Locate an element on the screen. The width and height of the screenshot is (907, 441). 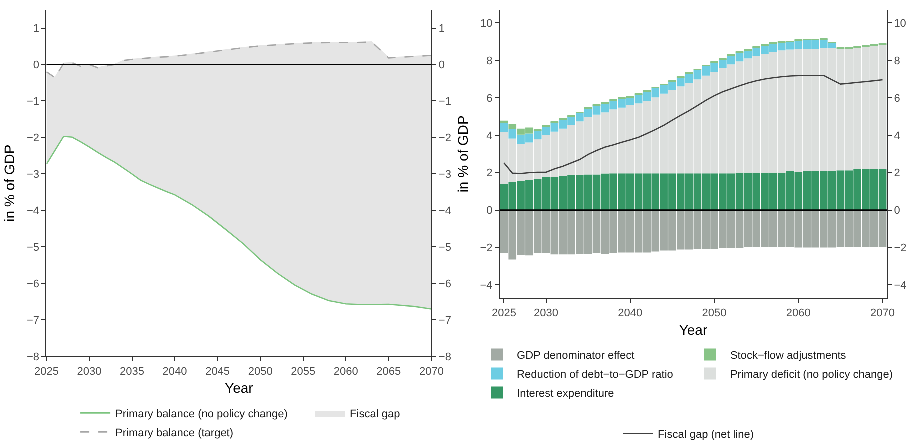
x-tick-label: 2045 is located at coordinates (218, 372).